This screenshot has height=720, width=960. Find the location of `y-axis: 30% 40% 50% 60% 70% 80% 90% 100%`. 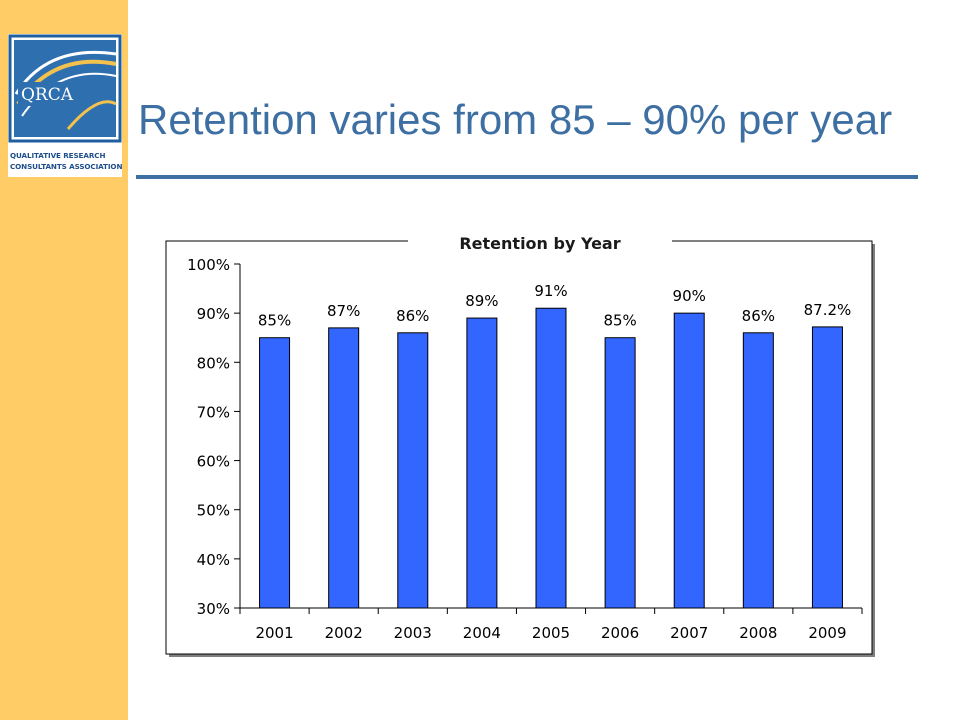

y-axis: 30% 40% 50% 60% 70% 80% 90% 100% is located at coordinates (214, 437).